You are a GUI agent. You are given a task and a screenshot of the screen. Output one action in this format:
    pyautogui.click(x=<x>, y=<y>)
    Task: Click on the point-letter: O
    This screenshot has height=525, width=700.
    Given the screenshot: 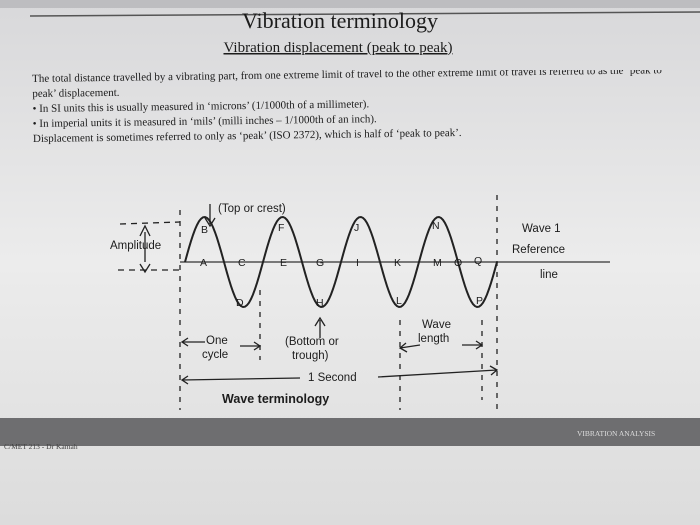 What is the action you would take?
    pyautogui.click(x=458, y=263)
    